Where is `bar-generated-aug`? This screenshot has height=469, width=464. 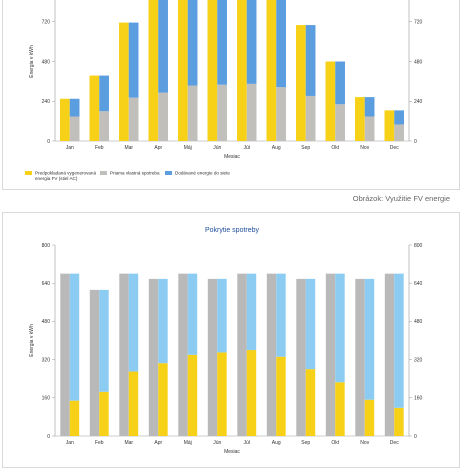 bar-generated-aug is located at coordinates (271, 70).